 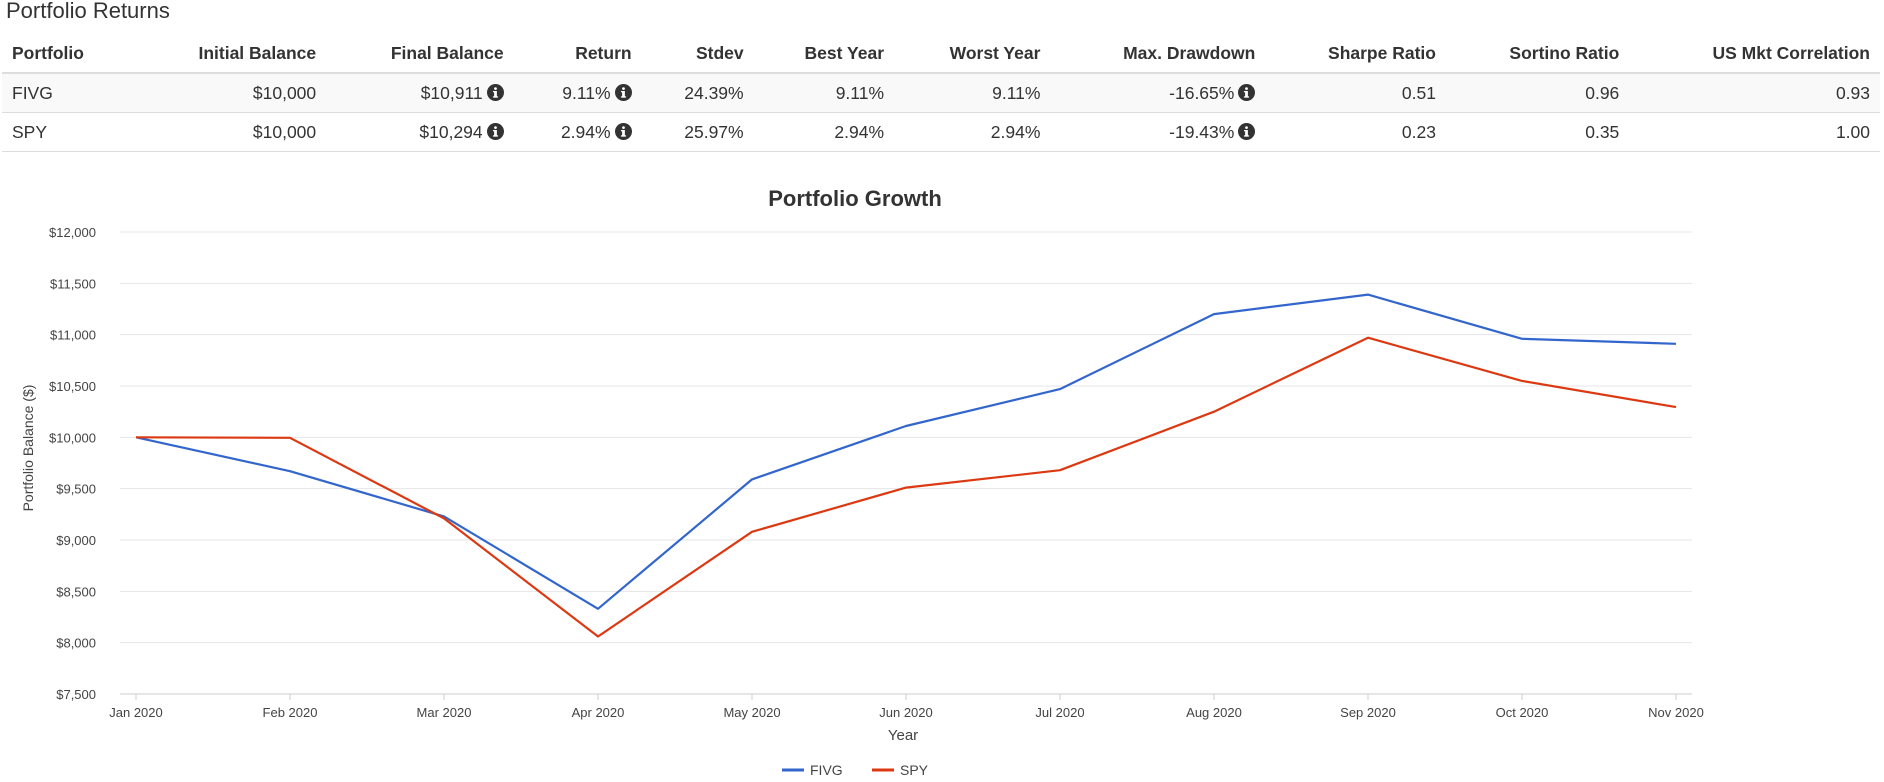 What do you see at coordinates (1158, 132) in the screenshot?
I see `cell-max-drawdown: -19.43%` at bounding box center [1158, 132].